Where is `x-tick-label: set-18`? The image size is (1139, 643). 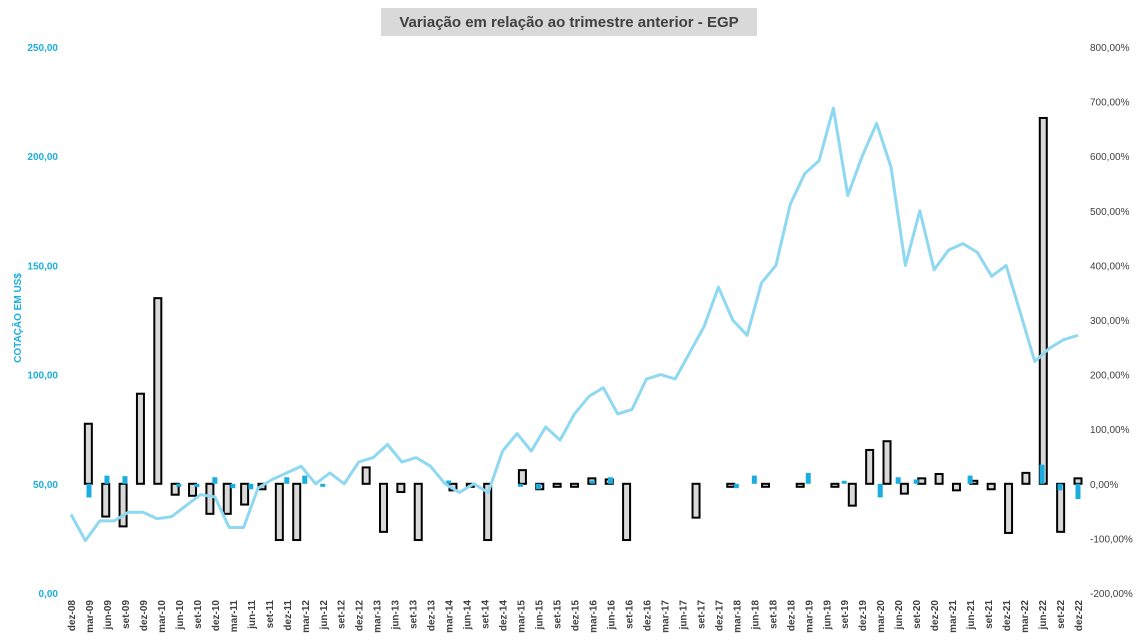
x-tick-label: set-18 is located at coordinates (773, 614).